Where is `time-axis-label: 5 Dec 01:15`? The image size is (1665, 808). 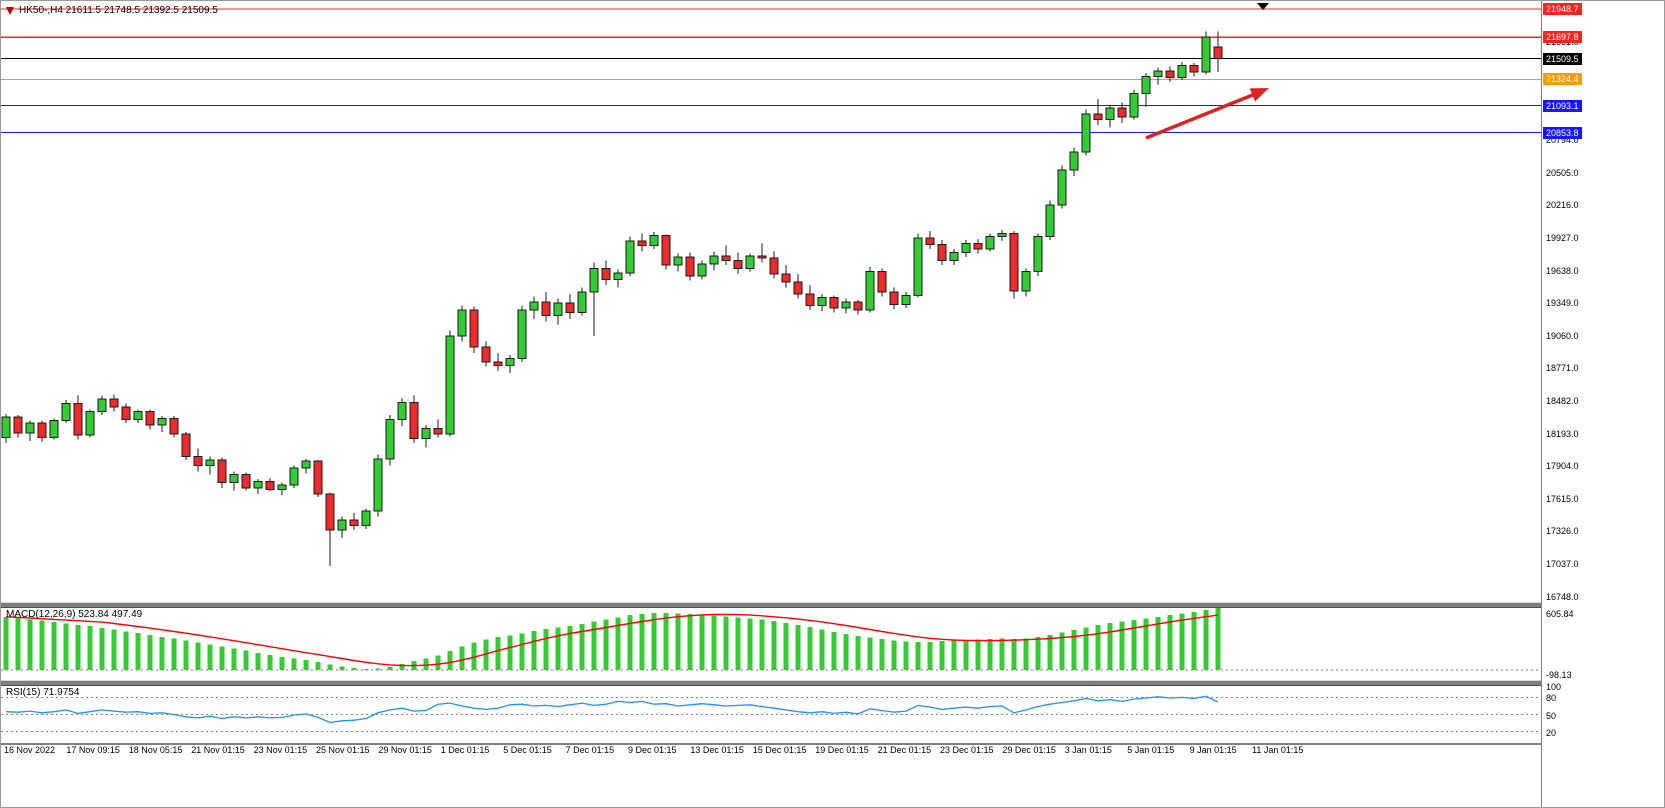 time-axis-label: 5 Dec 01:15 is located at coordinates (527, 750).